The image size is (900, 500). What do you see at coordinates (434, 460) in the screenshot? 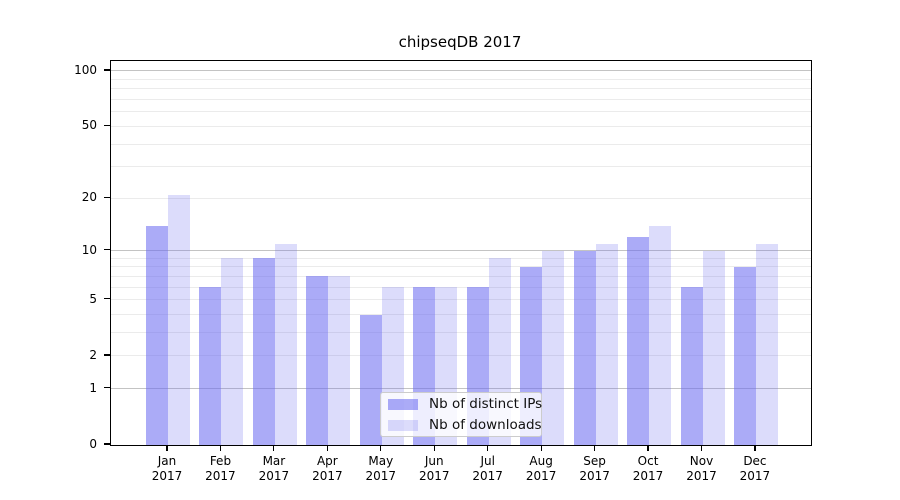
I see `x-tick-month: Jun` at bounding box center [434, 460].